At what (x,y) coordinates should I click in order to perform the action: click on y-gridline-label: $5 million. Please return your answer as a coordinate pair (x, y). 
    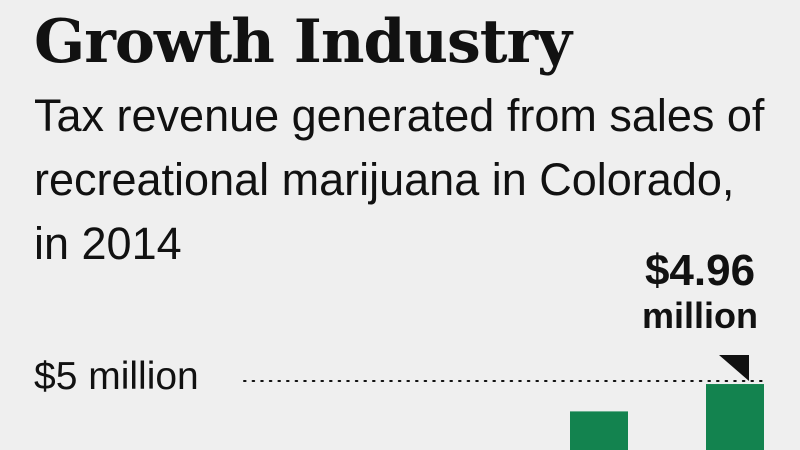
    Looking at the image, I should click on (116, 376).